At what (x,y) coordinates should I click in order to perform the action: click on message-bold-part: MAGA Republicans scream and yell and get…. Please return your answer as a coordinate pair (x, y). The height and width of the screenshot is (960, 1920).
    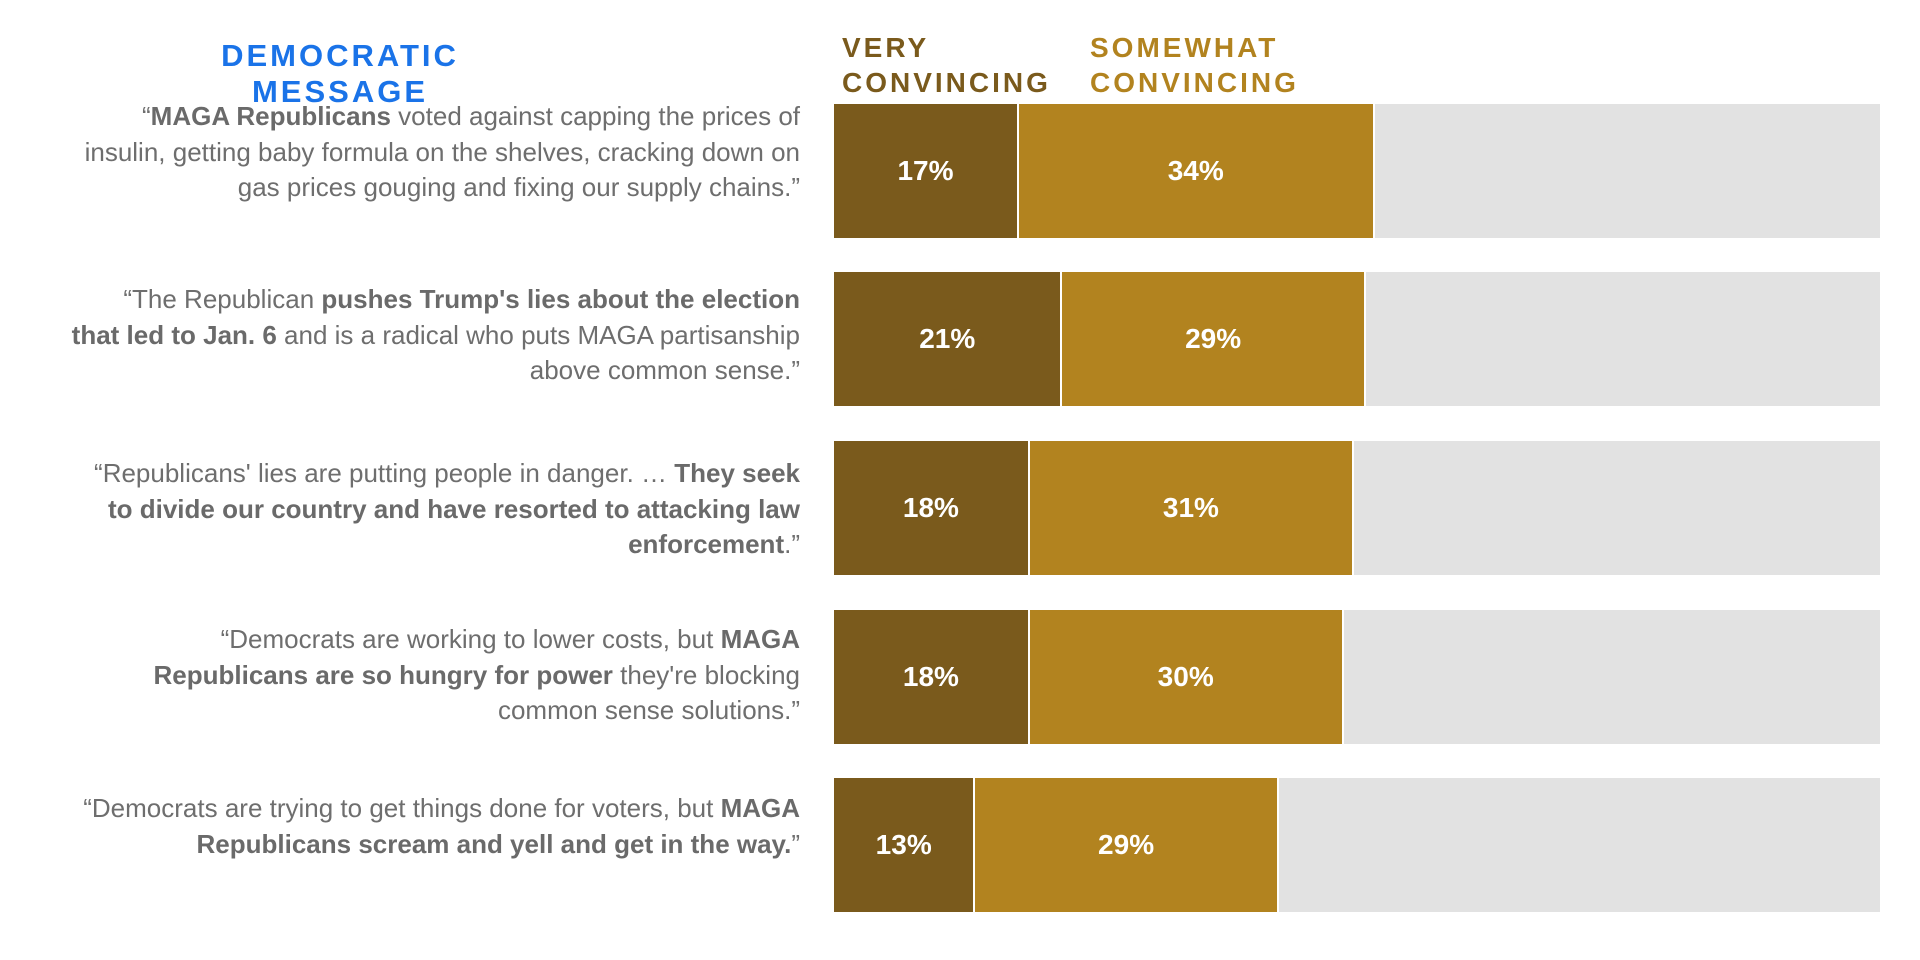
    Looking at the image, I should click on (498, 826).